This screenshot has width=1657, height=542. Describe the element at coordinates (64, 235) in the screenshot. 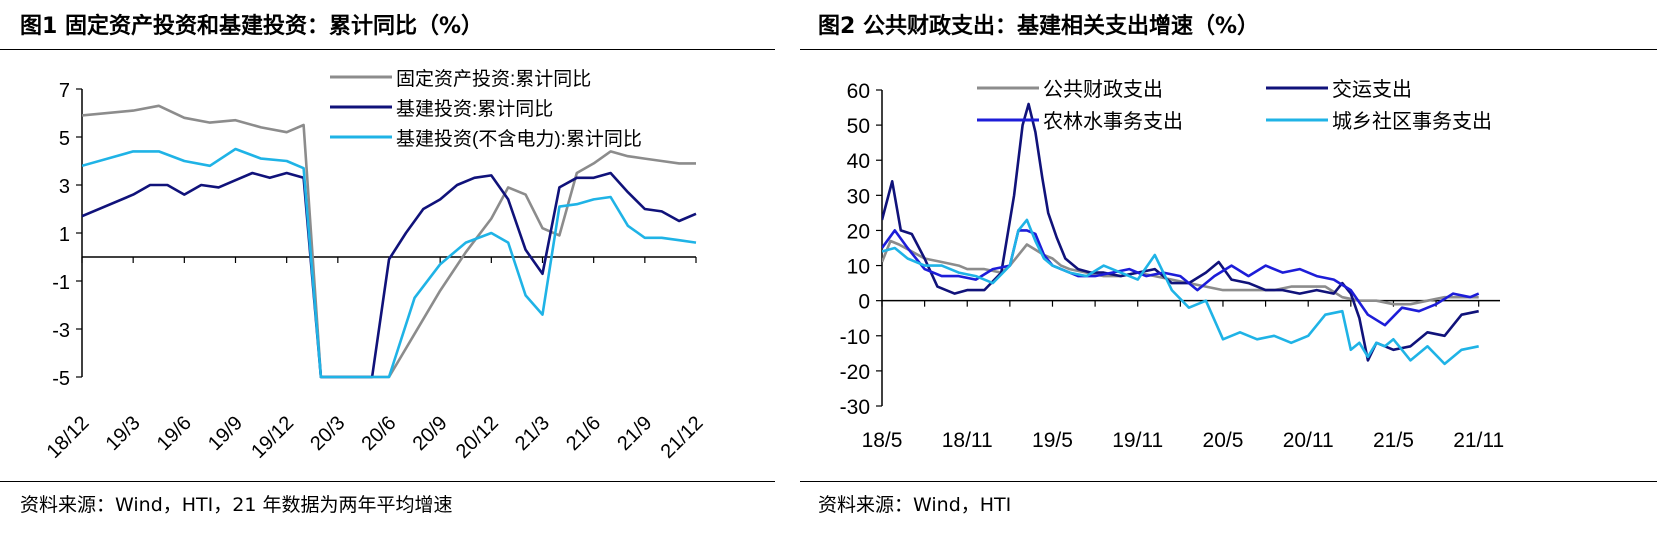

I see `left-y-tick-label: 1` at that location.